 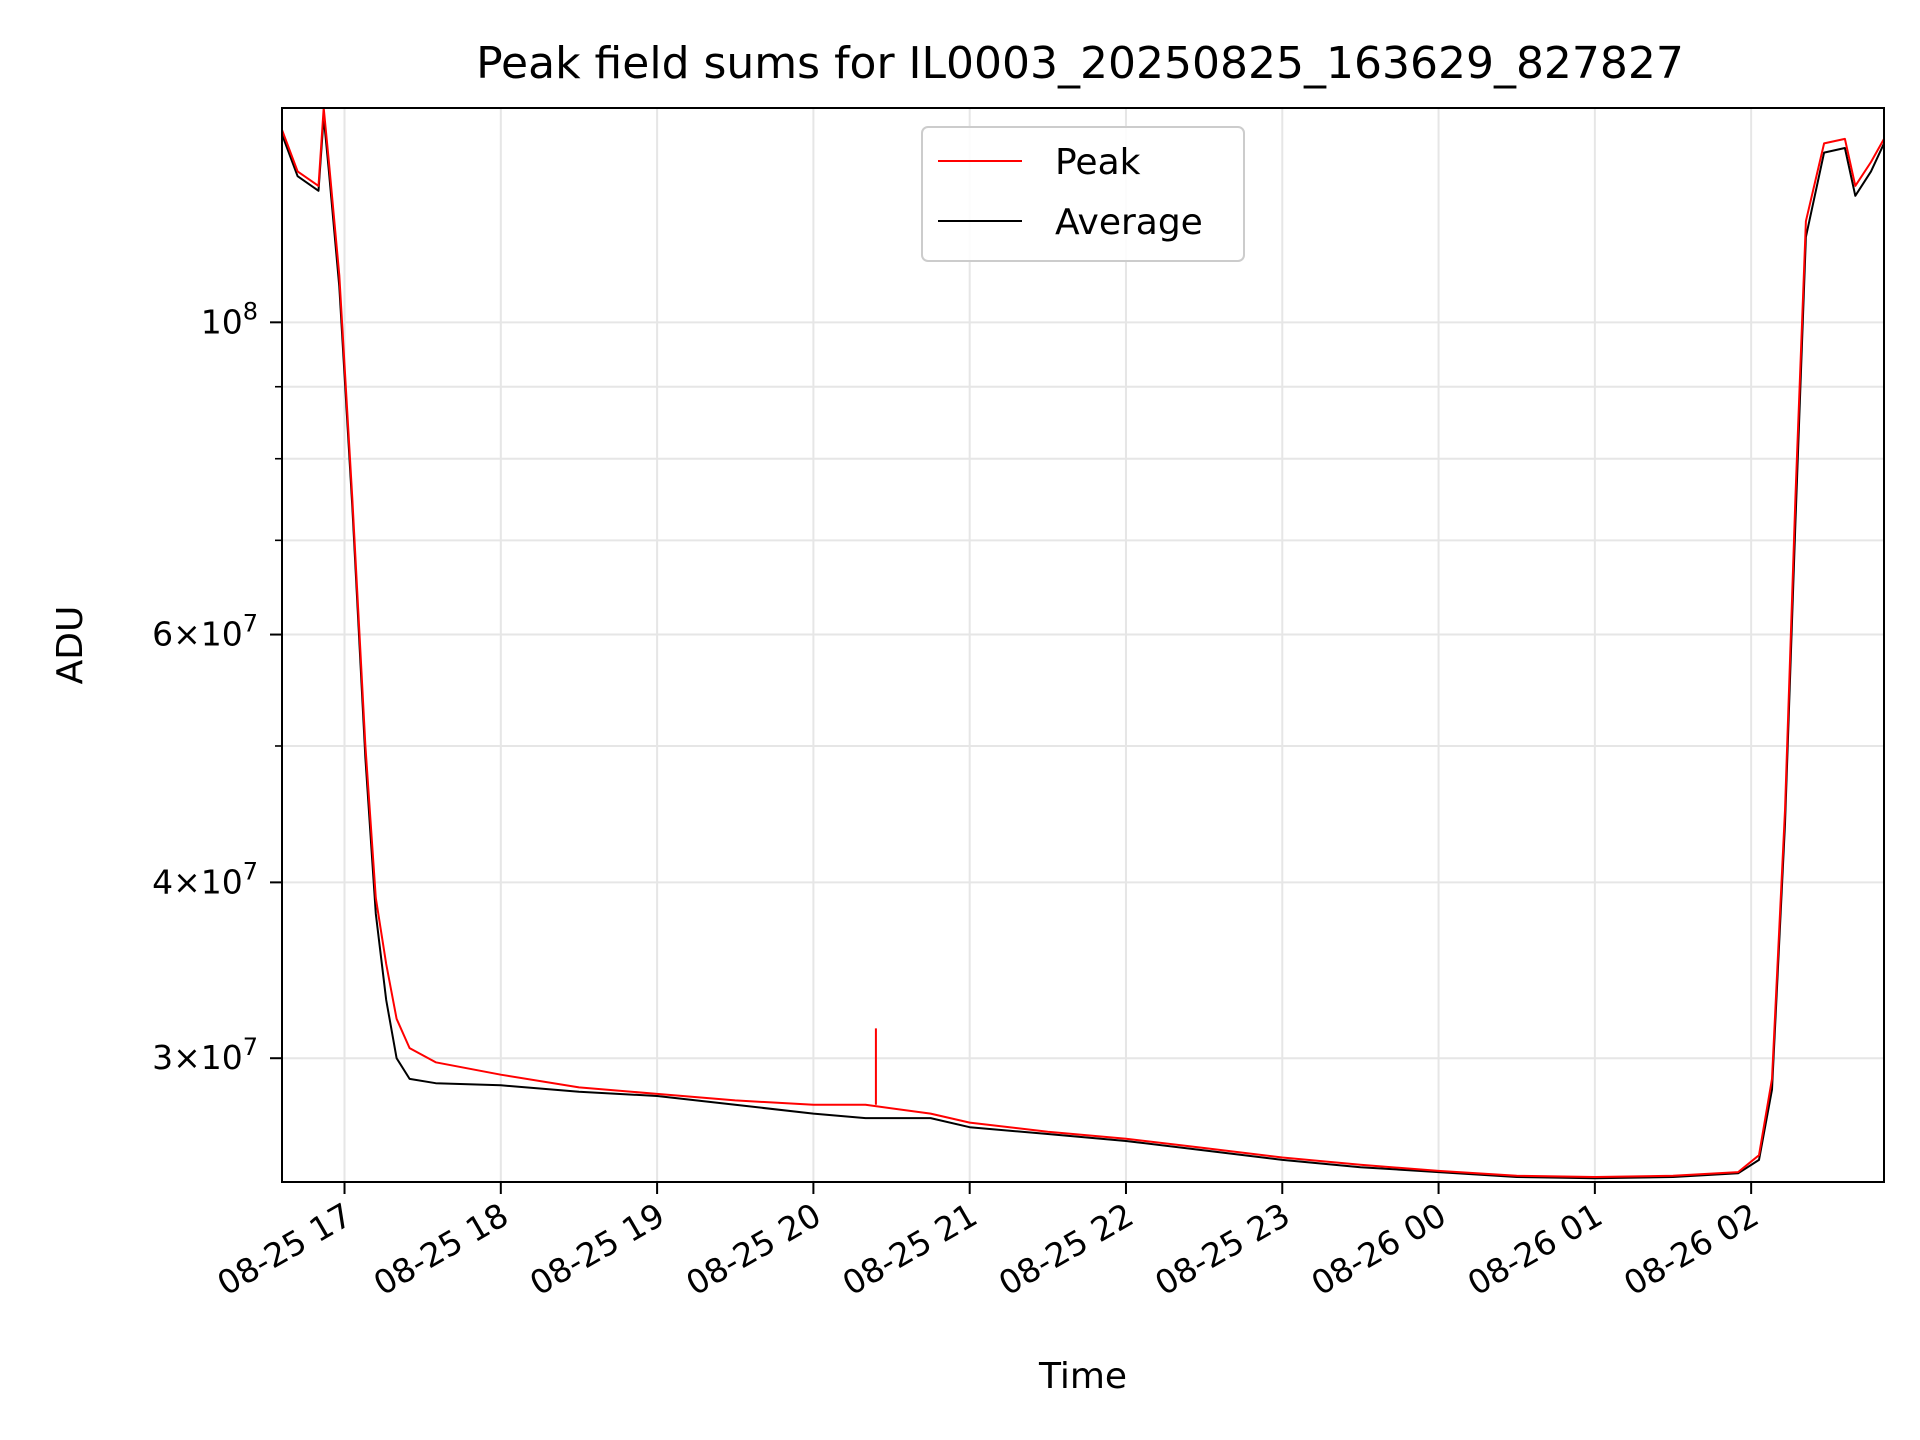 I want to click on legend-label-peak: Peak, so click(x=1098, y=162).